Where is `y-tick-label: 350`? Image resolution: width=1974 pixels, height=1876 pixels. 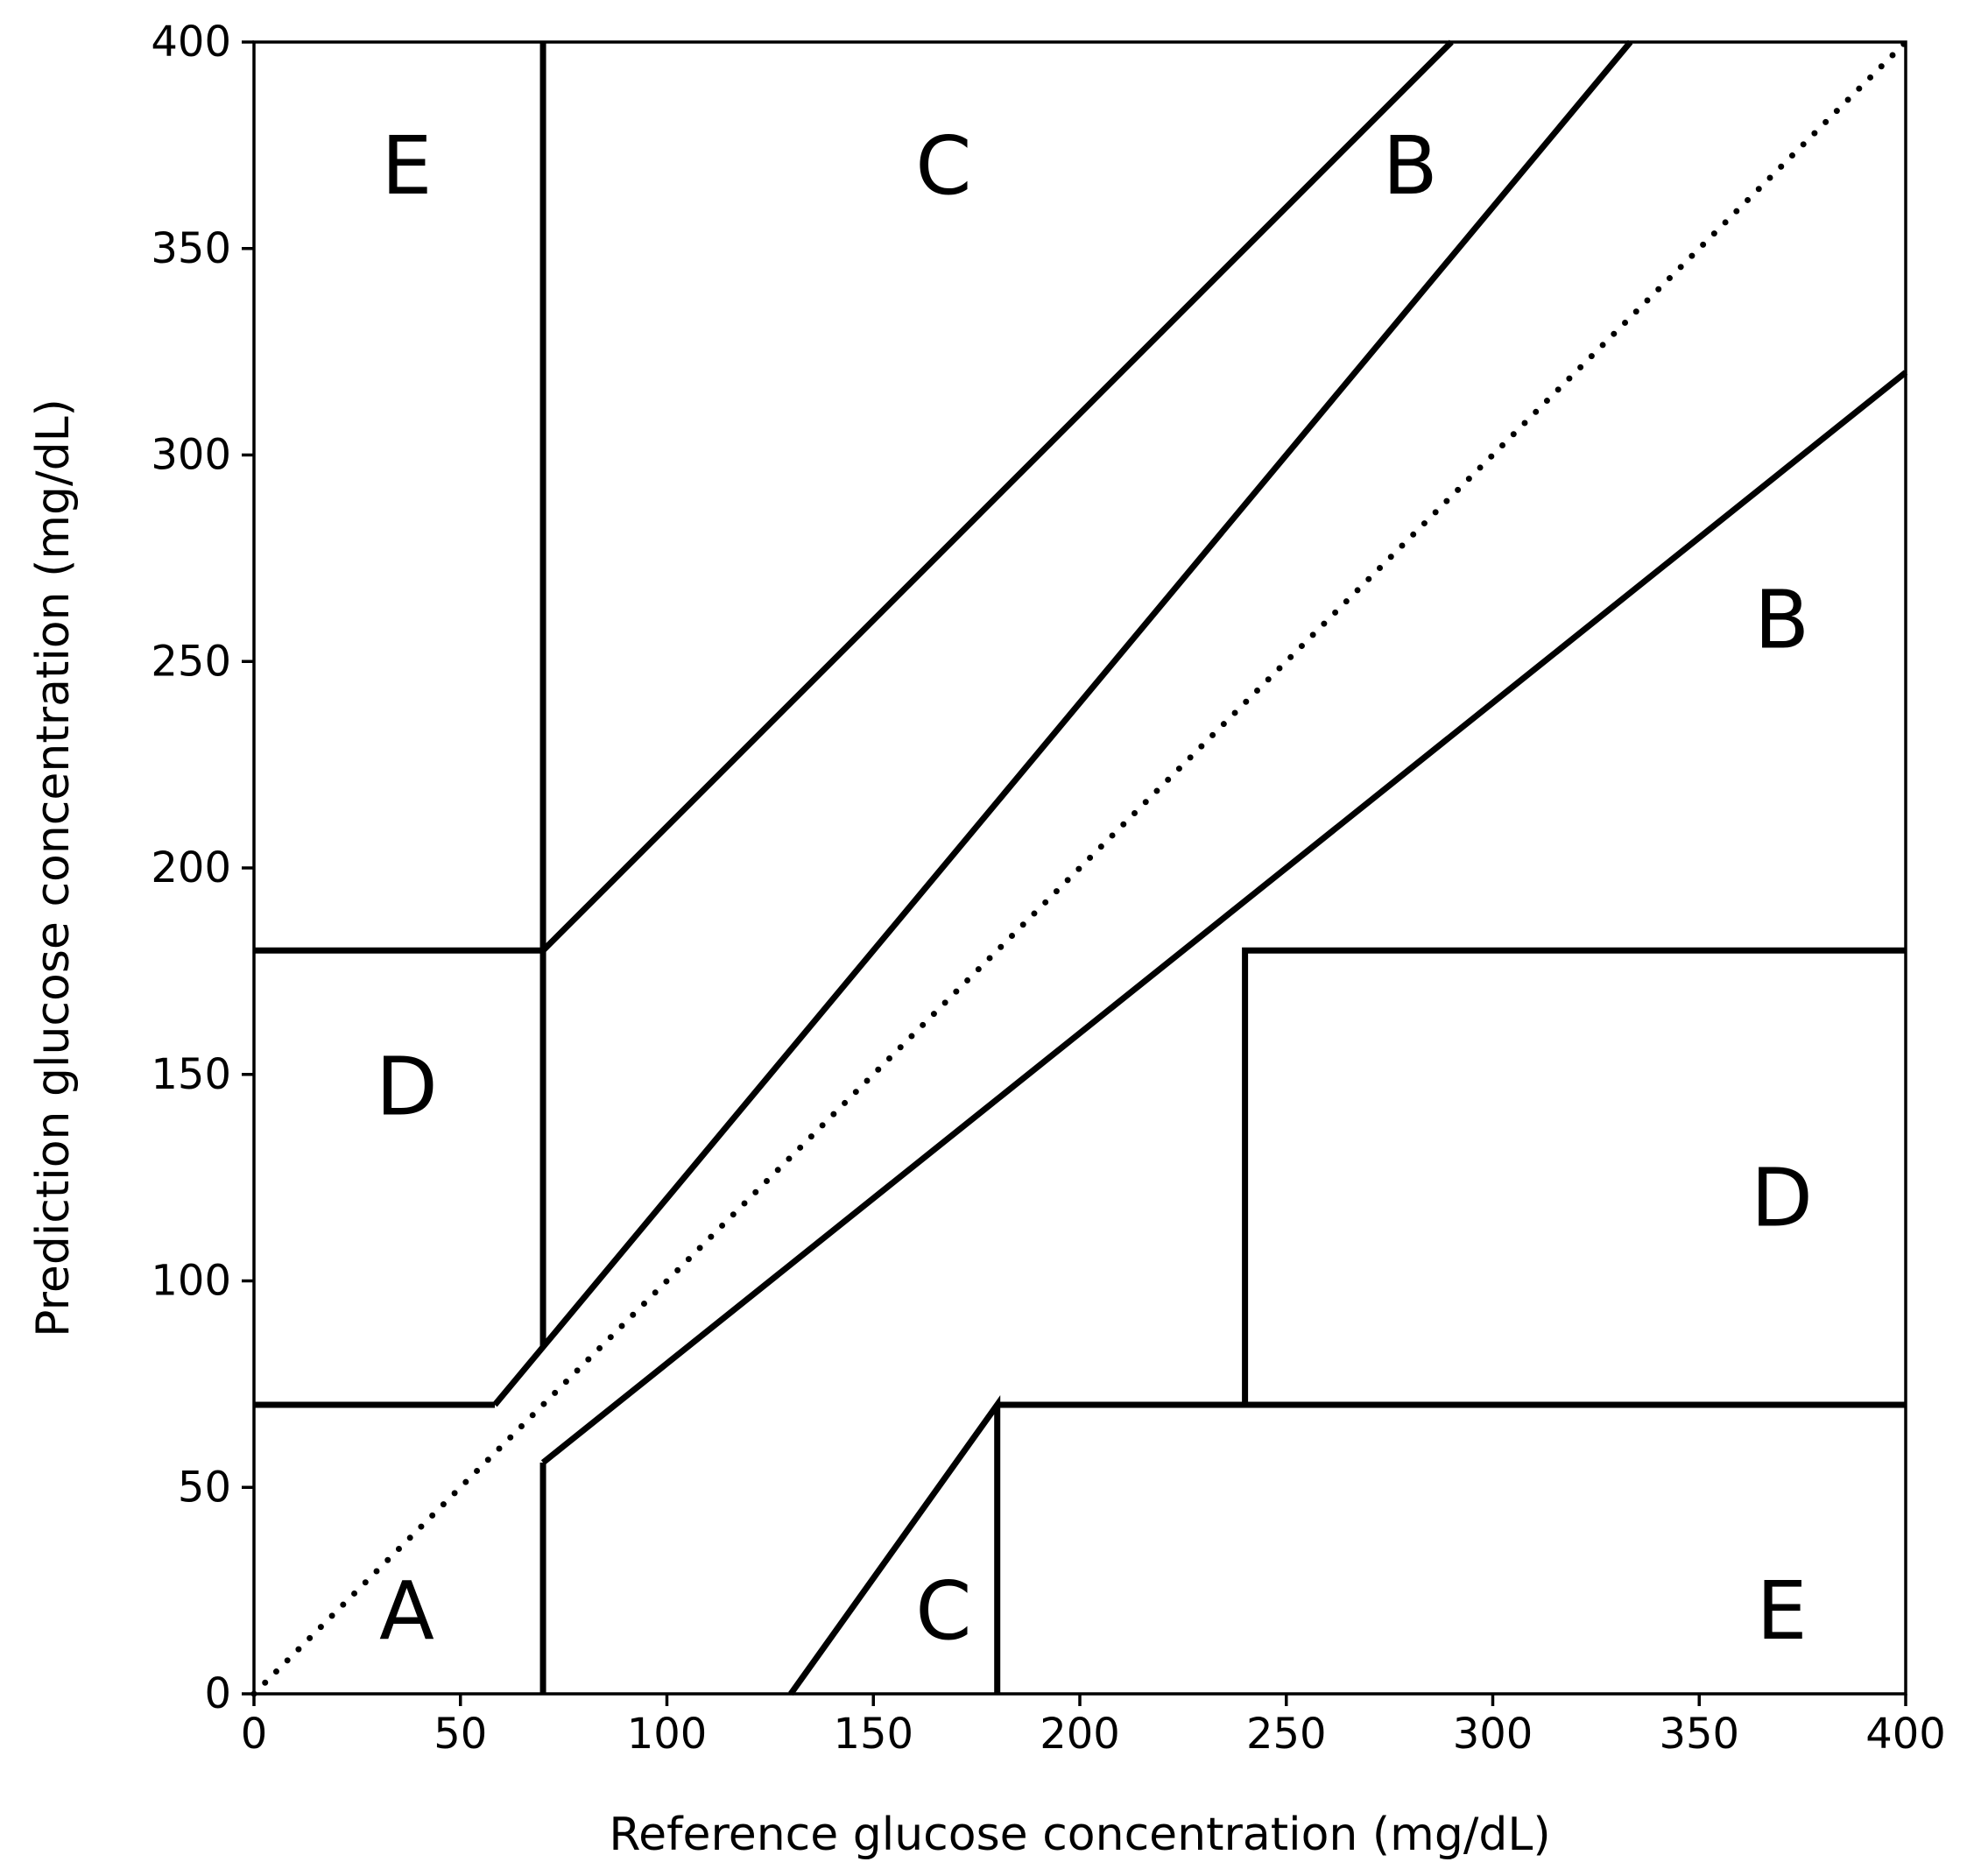 y-tick-label: 350 is located at coordinates (191, 249).